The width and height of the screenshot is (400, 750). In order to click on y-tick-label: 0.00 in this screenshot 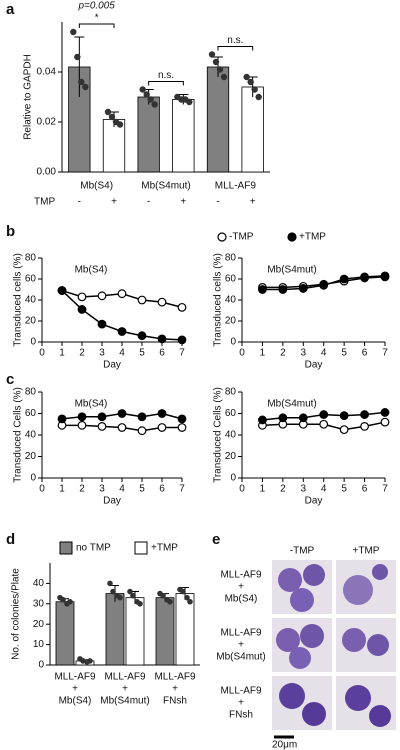, I will do `click(47, 172)`.